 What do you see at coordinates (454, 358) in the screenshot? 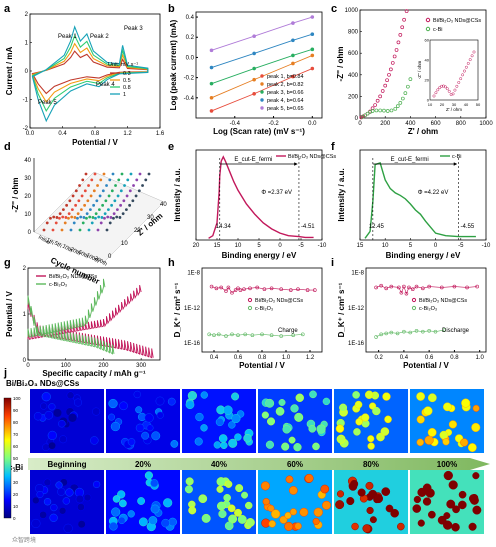
I see `i-xtick-label: 0.8` at bounding box center [454, 358].